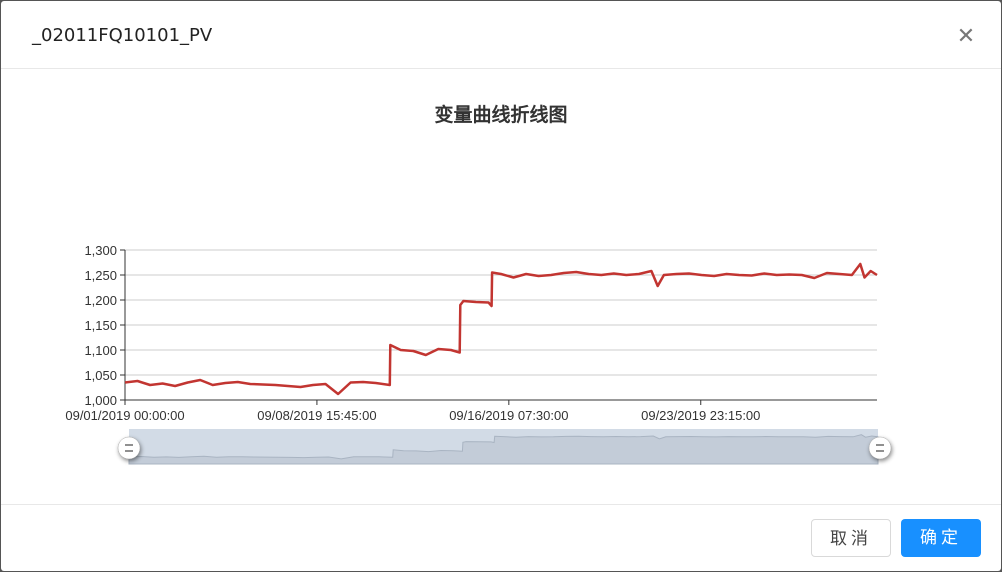 The width and height of the screenshot is (1002, 572). What do you see at coordinates (501, 35) in the screenshot?
I see `dialog-header: _02011FQ10101_PV ✕` at bounding box center [501, 35].